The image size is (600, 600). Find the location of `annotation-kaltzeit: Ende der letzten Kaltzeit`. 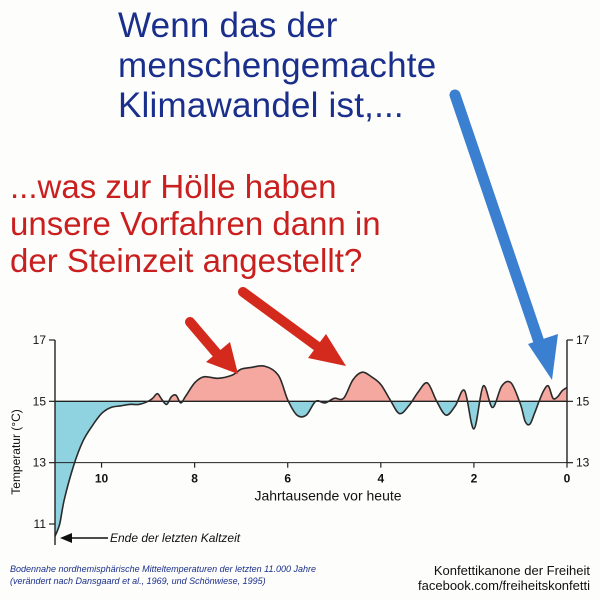

annotation-kaltzeit: Ende der letzten Kaltzeit is located at coordinates (150, 538).